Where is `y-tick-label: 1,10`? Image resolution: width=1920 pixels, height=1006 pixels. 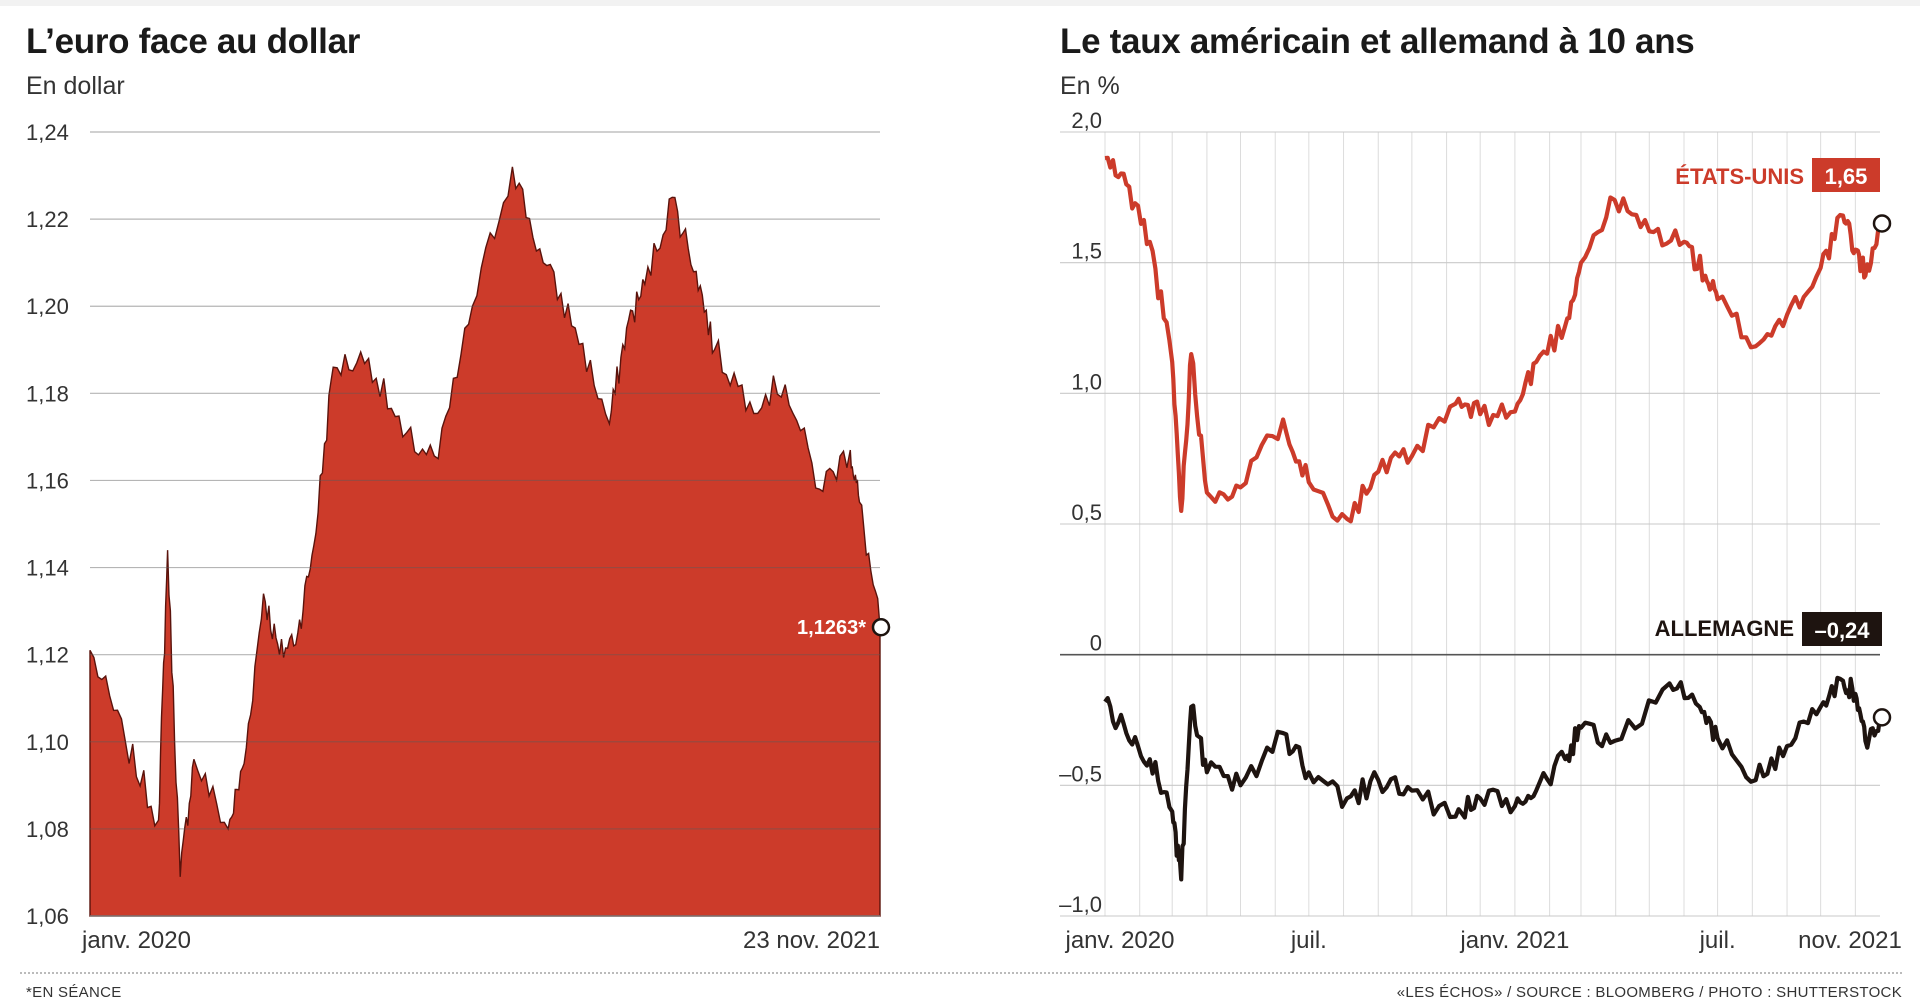
y-tick-label: 1,10 is located at coordinates (47, 742).